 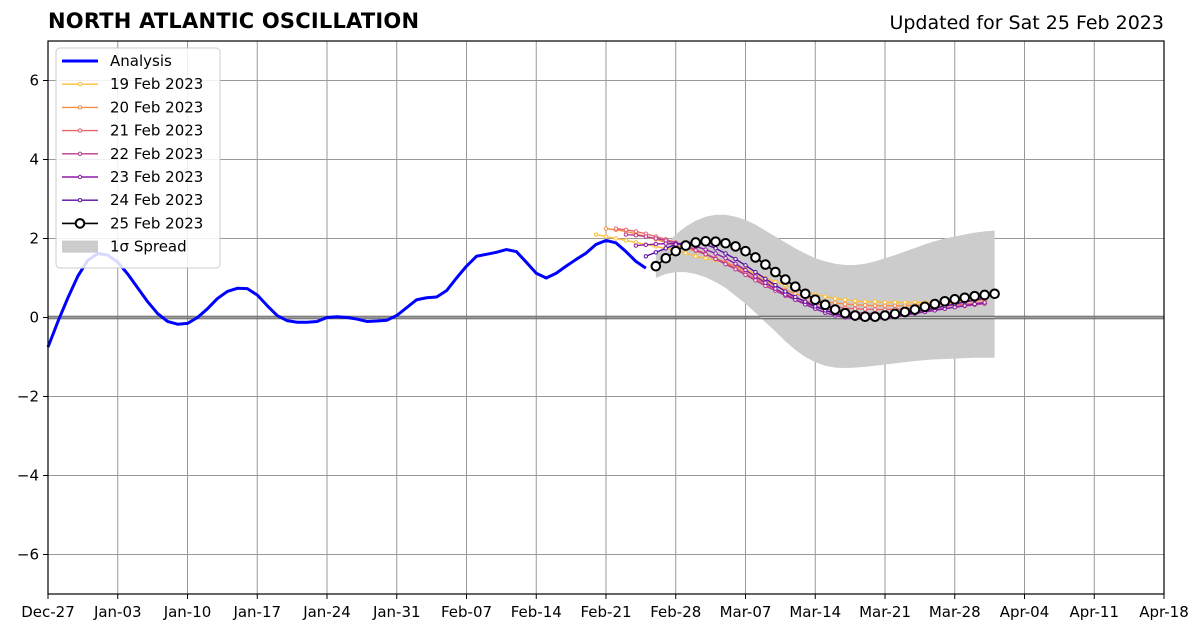 What do you see at coordinates (396, 612) in the screenshot?
I see `x-tick-label: Jan-31` at bounding box center [396, 612].